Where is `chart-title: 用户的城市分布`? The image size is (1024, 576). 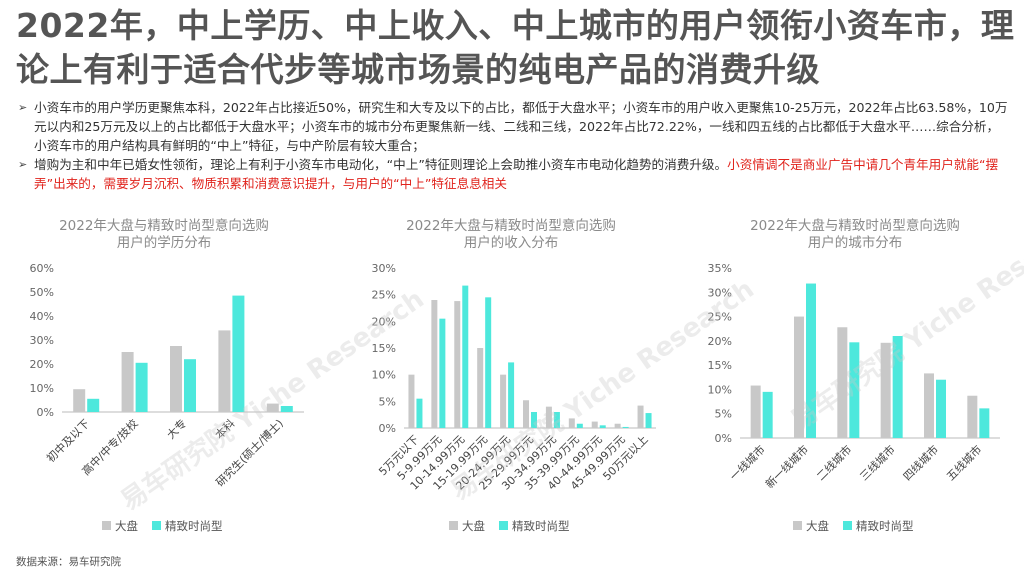
chart-title: 用户的城市分布 is located at coordinates (855, 242).